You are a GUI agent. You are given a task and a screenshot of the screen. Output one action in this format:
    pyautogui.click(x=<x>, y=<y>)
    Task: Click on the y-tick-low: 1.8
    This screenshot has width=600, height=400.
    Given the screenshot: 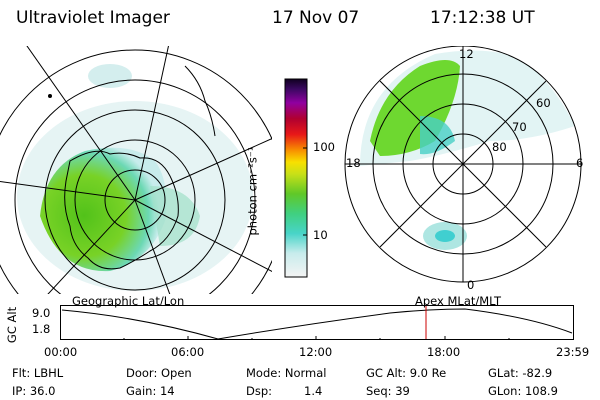 What is the action you would take?
    pyautogui.click(x=41, y=329)
    